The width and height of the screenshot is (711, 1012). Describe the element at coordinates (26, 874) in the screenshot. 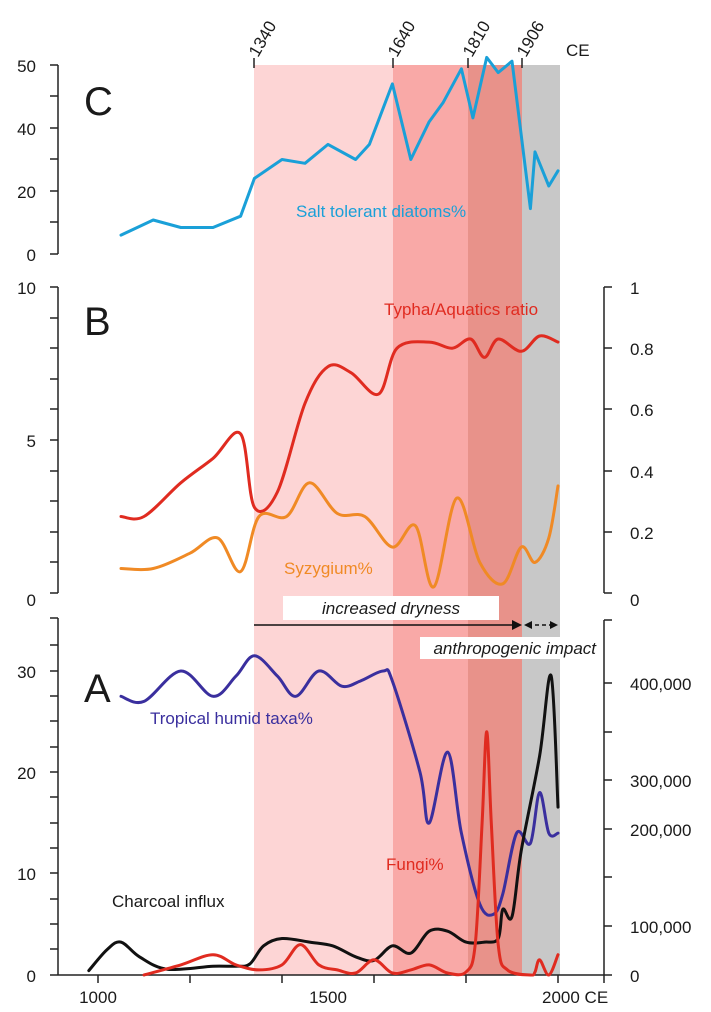

I see `a-left-tick-label: 10` at that location.